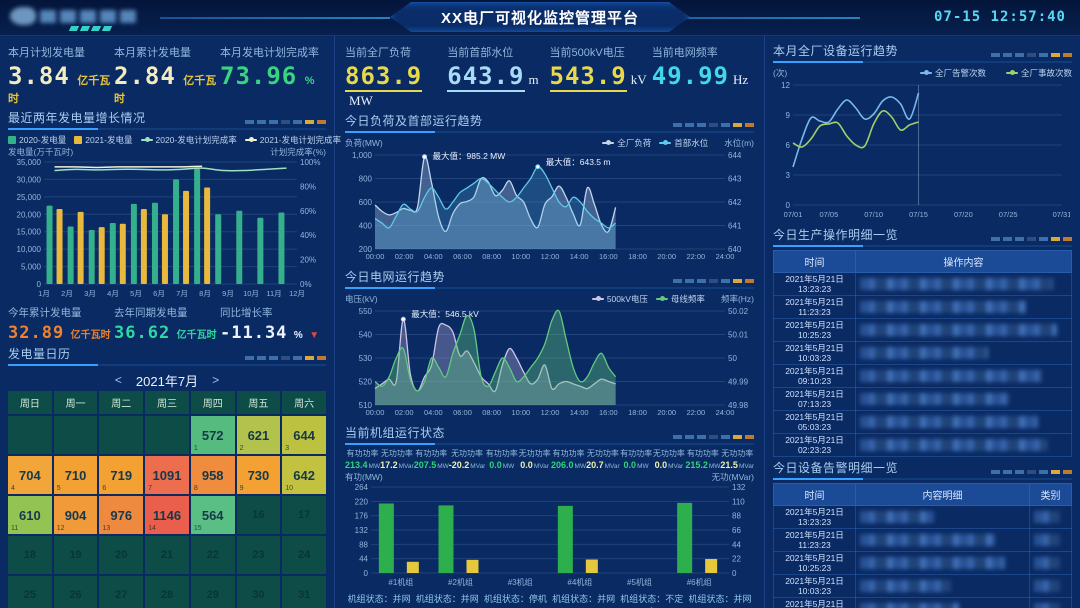 Image resolution: width=1080 pixels, height=608 pixels. I want to click on calendar-day-cell: 31, so click(304, 592).